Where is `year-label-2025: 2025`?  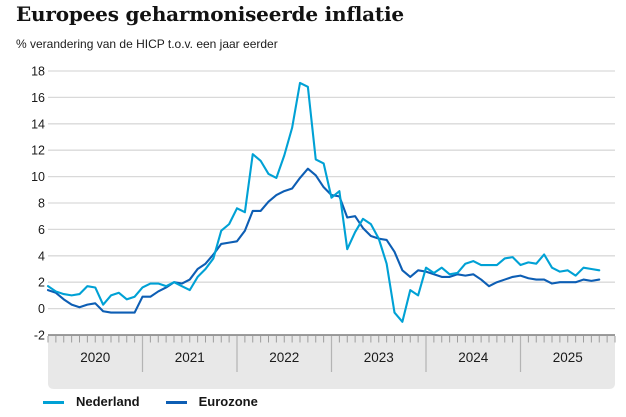 year-label-2025: 2025 is located at coordinates (568, 357).